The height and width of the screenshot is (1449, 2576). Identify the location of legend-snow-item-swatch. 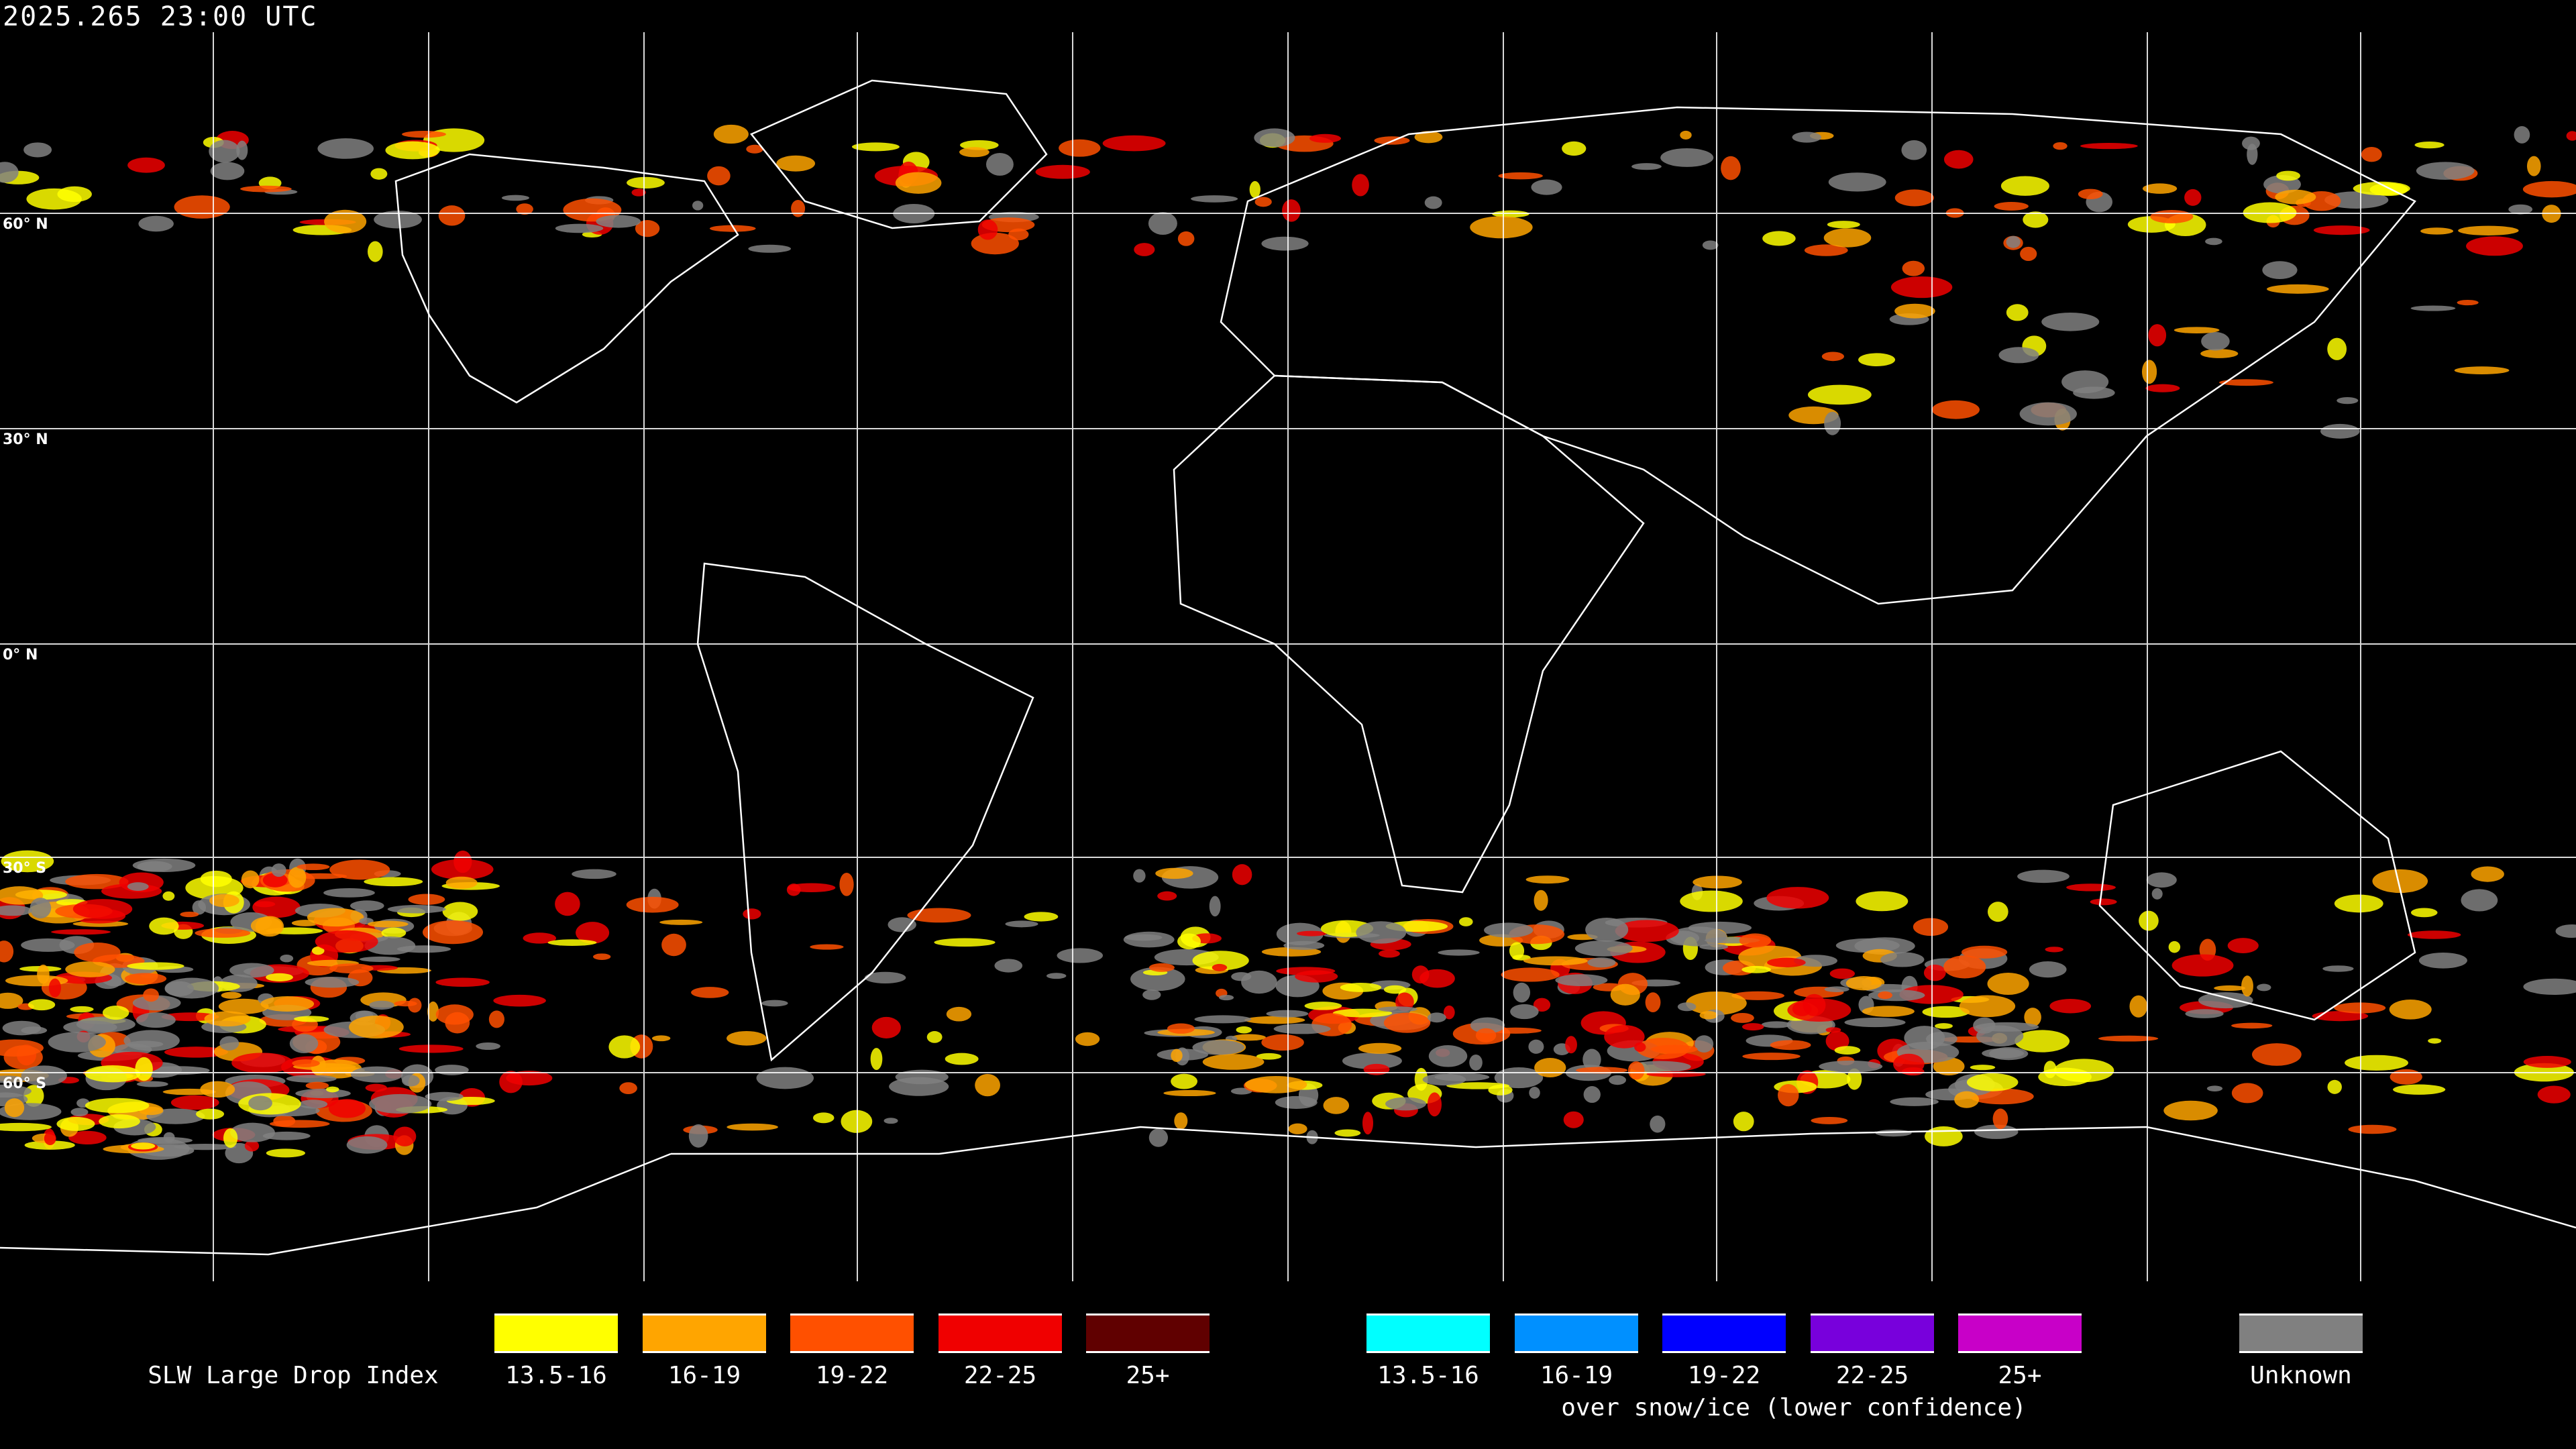
(1576, 1333).